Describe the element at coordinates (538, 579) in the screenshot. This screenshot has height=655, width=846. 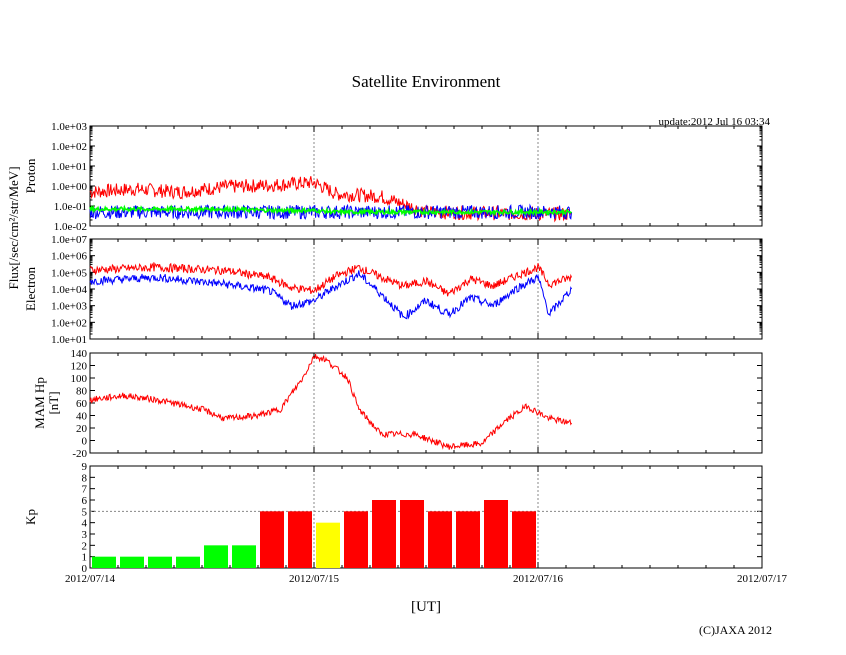
I see `x-tick-label: 2012/07/16` at that location.